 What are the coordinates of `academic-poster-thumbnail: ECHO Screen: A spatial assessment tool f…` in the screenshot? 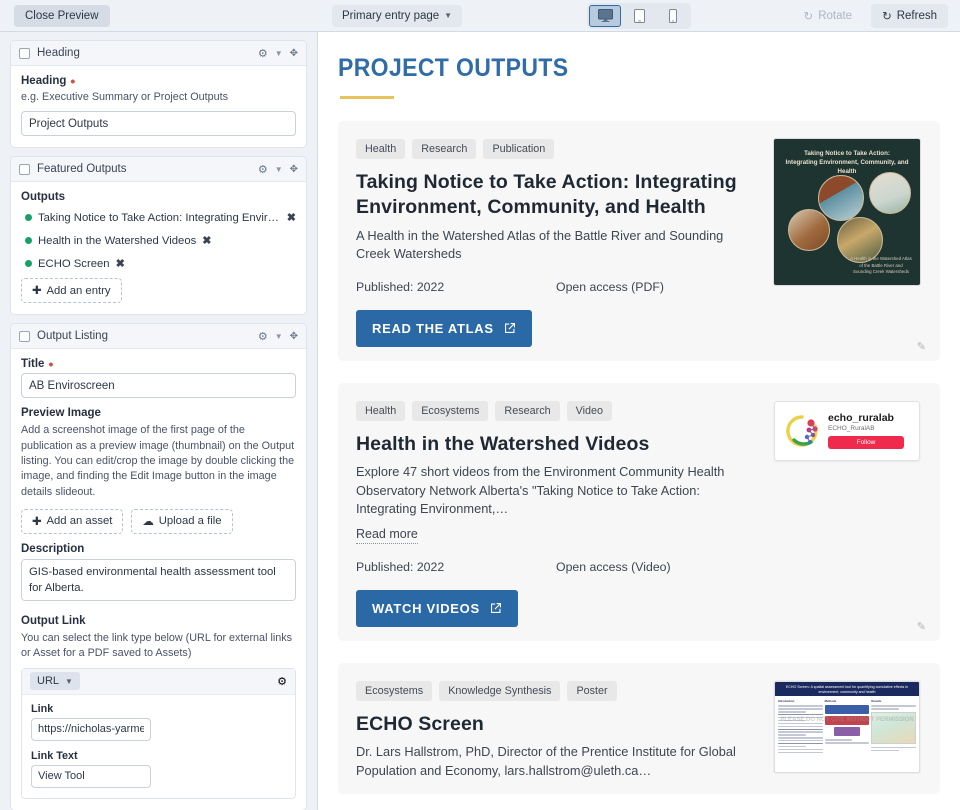 It's located at (847, 726).